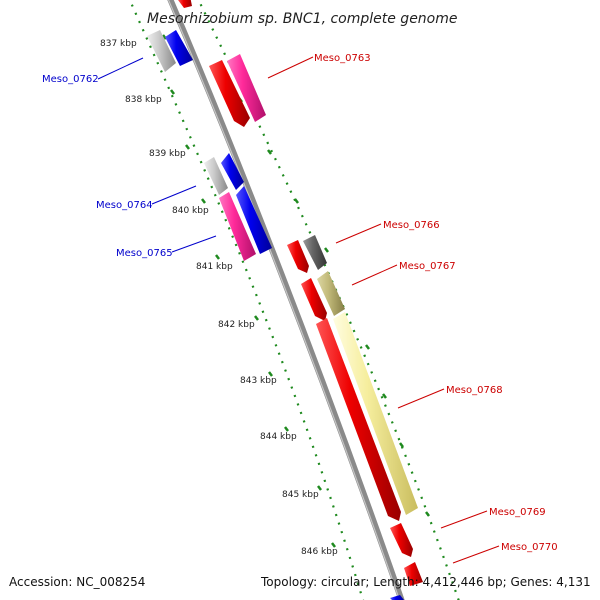 The image size is (600, 600). I want to click on tick-label-839: 839 kbp, so click(167, 154).